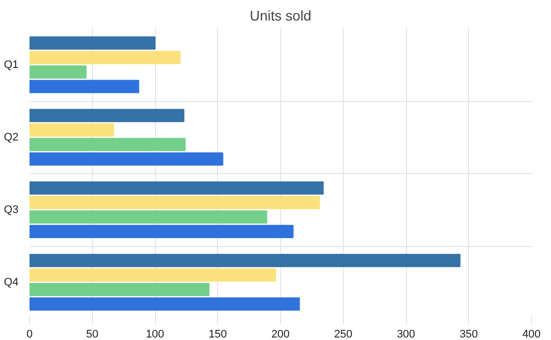 The image size is (551, 340). Describe the element at coordinates (11, 282) in the screenshot. I see `y-tick-label: Q4` at that location.